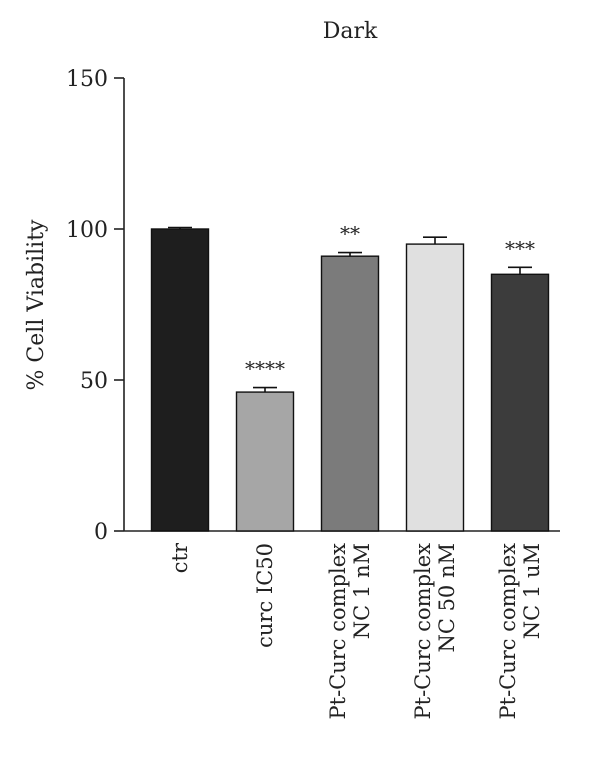 The width and height of the screenshot is (600, 762). I want to click on error-bars, so click(350, 309).